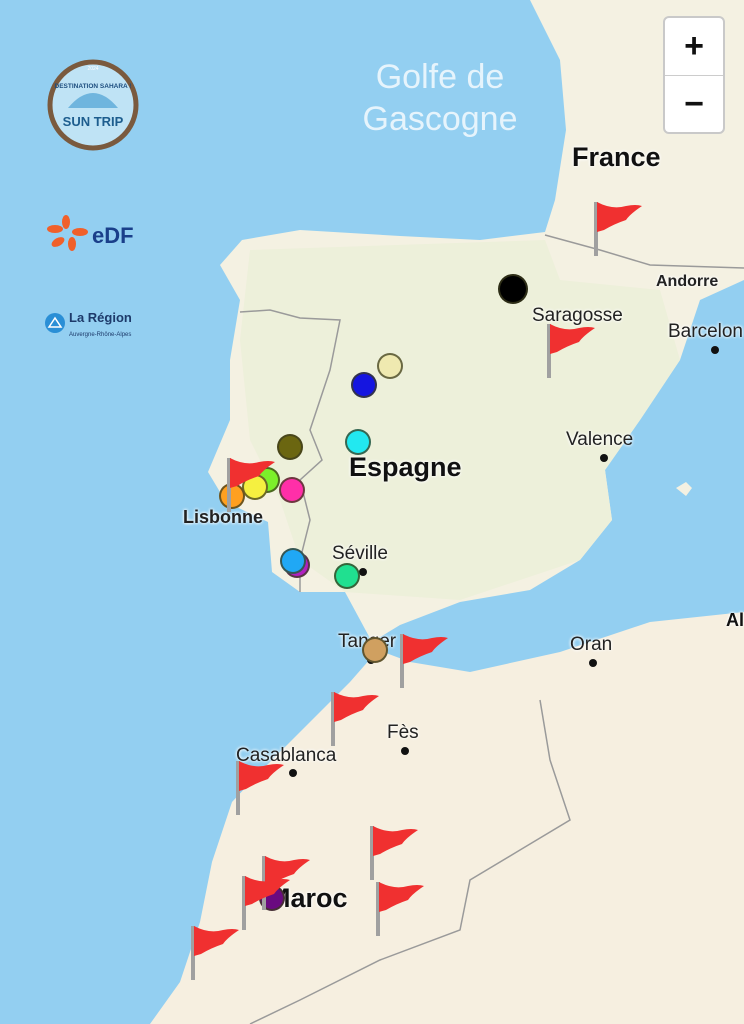 The width and height of the screenshot is (744, 1024). What do you see at coordinates (360, 553) in the screenshot?
I see `city-label-seville: Séville` at bounding box center [360, 553].